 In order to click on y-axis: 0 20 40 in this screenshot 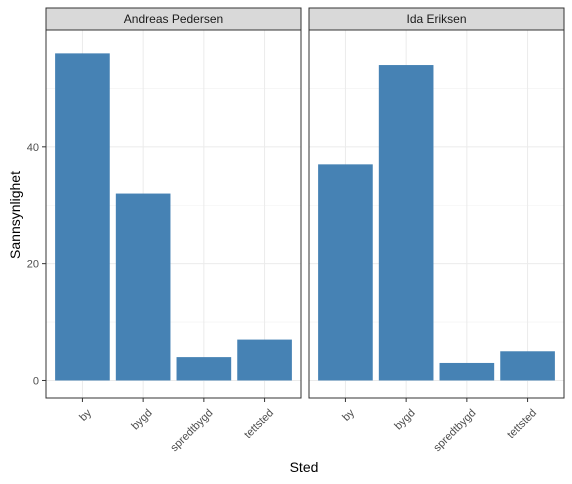, I will do `click(36, 264)`.